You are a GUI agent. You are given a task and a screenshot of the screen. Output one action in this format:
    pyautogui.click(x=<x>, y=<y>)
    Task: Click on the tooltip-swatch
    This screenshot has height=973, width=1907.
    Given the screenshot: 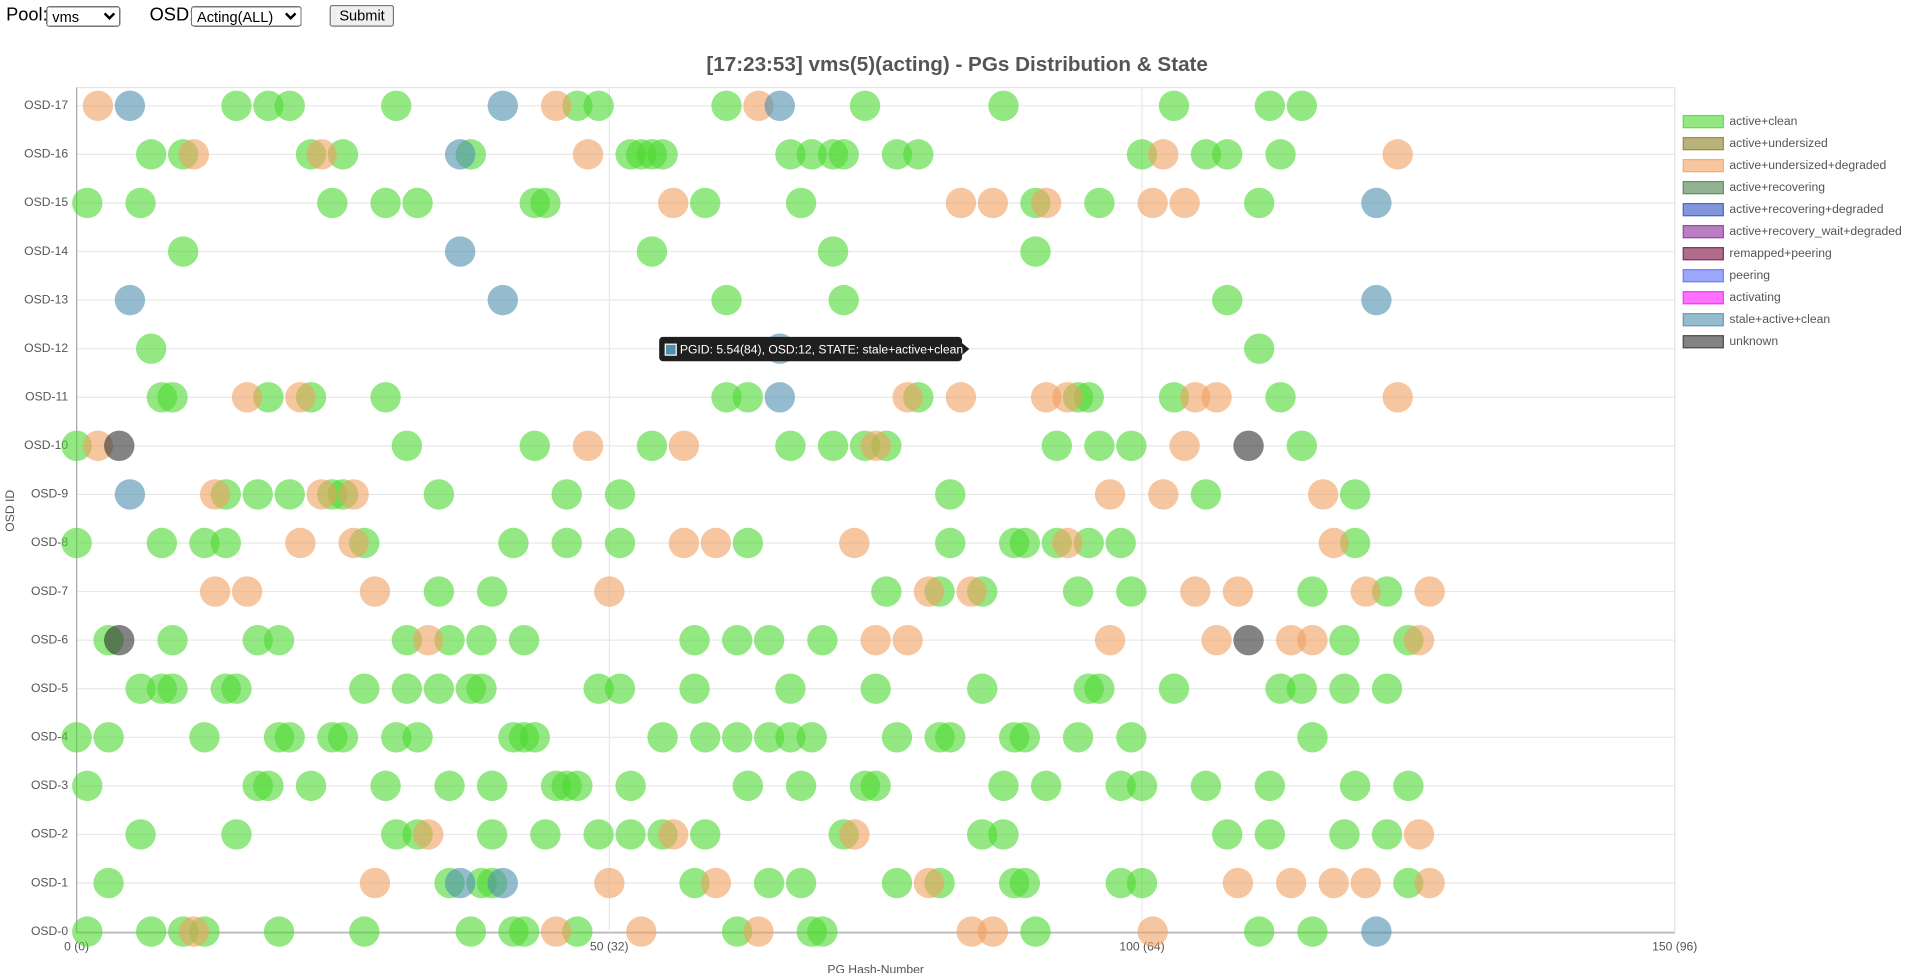 What is the action you would take?
    pyautogui.click(x=670, y=349)
    